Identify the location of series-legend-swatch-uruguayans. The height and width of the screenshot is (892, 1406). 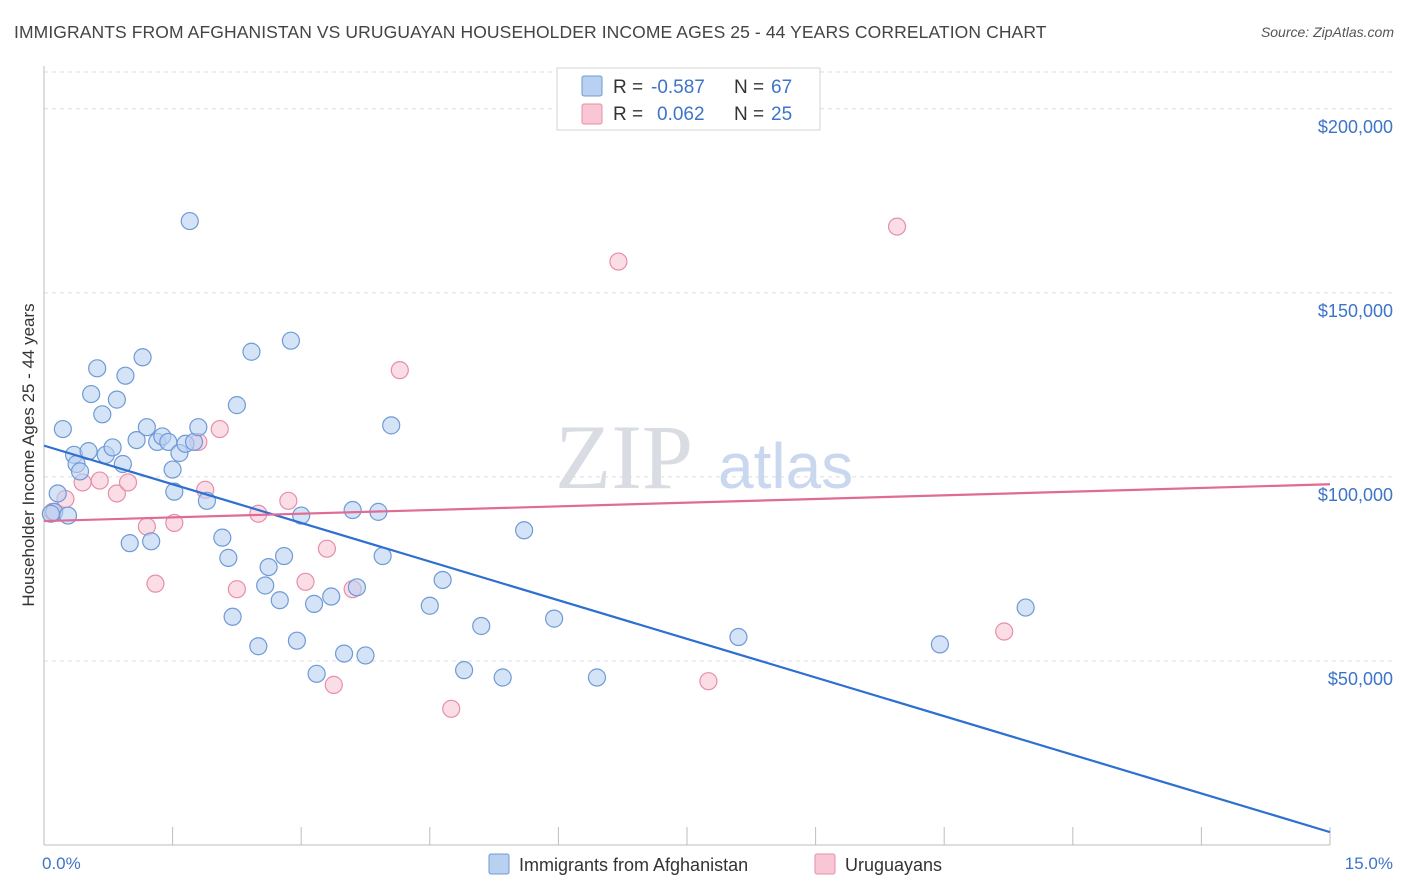
(825, 864).